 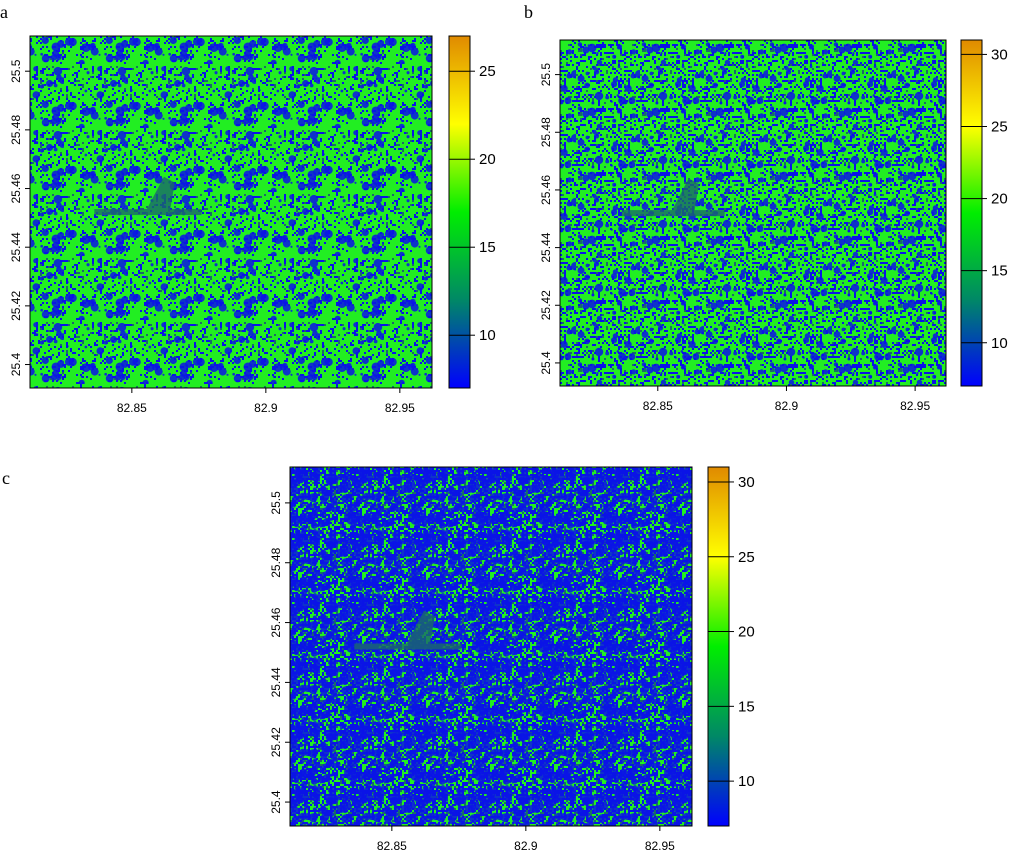 What do you see at coordinates (4, 12) in the screenshot?
I see `panel-label: a` at bounding box center [4, 12].